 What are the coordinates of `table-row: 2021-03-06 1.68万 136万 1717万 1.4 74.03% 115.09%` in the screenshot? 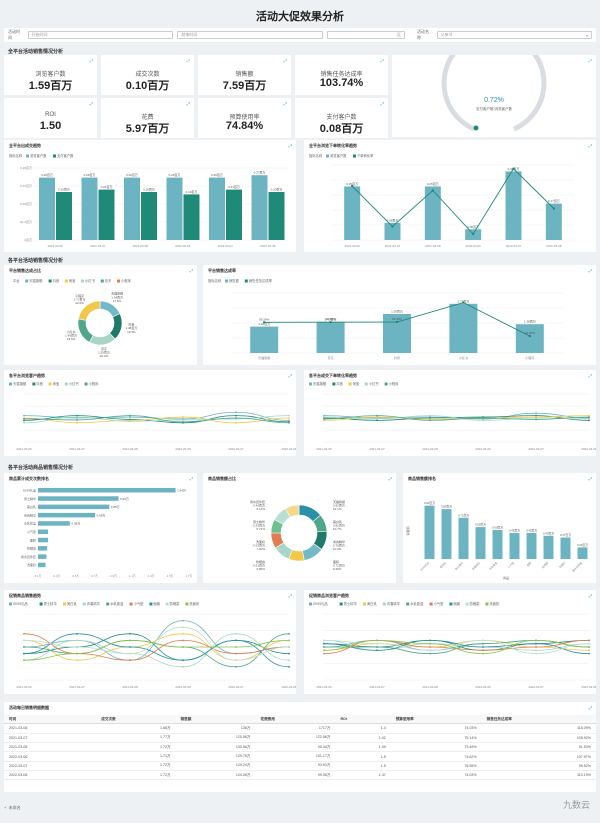 It's located at (300, 728).